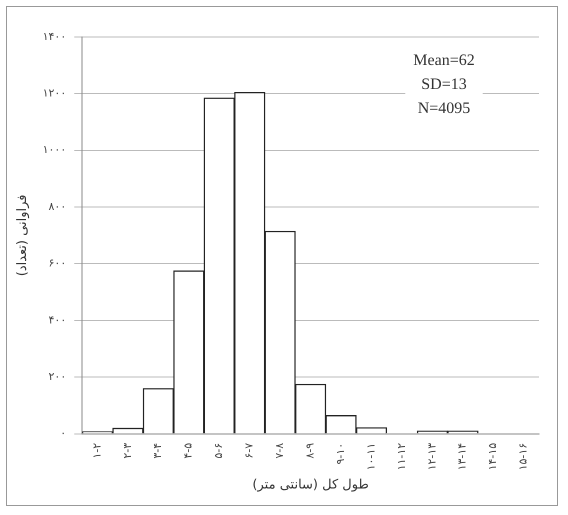 Image resolution: width=568 pixels, height=515 pixels. Describe the element at coordinates (54, 93) in the screenshot. I see `y-tick-label: ۱۲۰۰` at that location.